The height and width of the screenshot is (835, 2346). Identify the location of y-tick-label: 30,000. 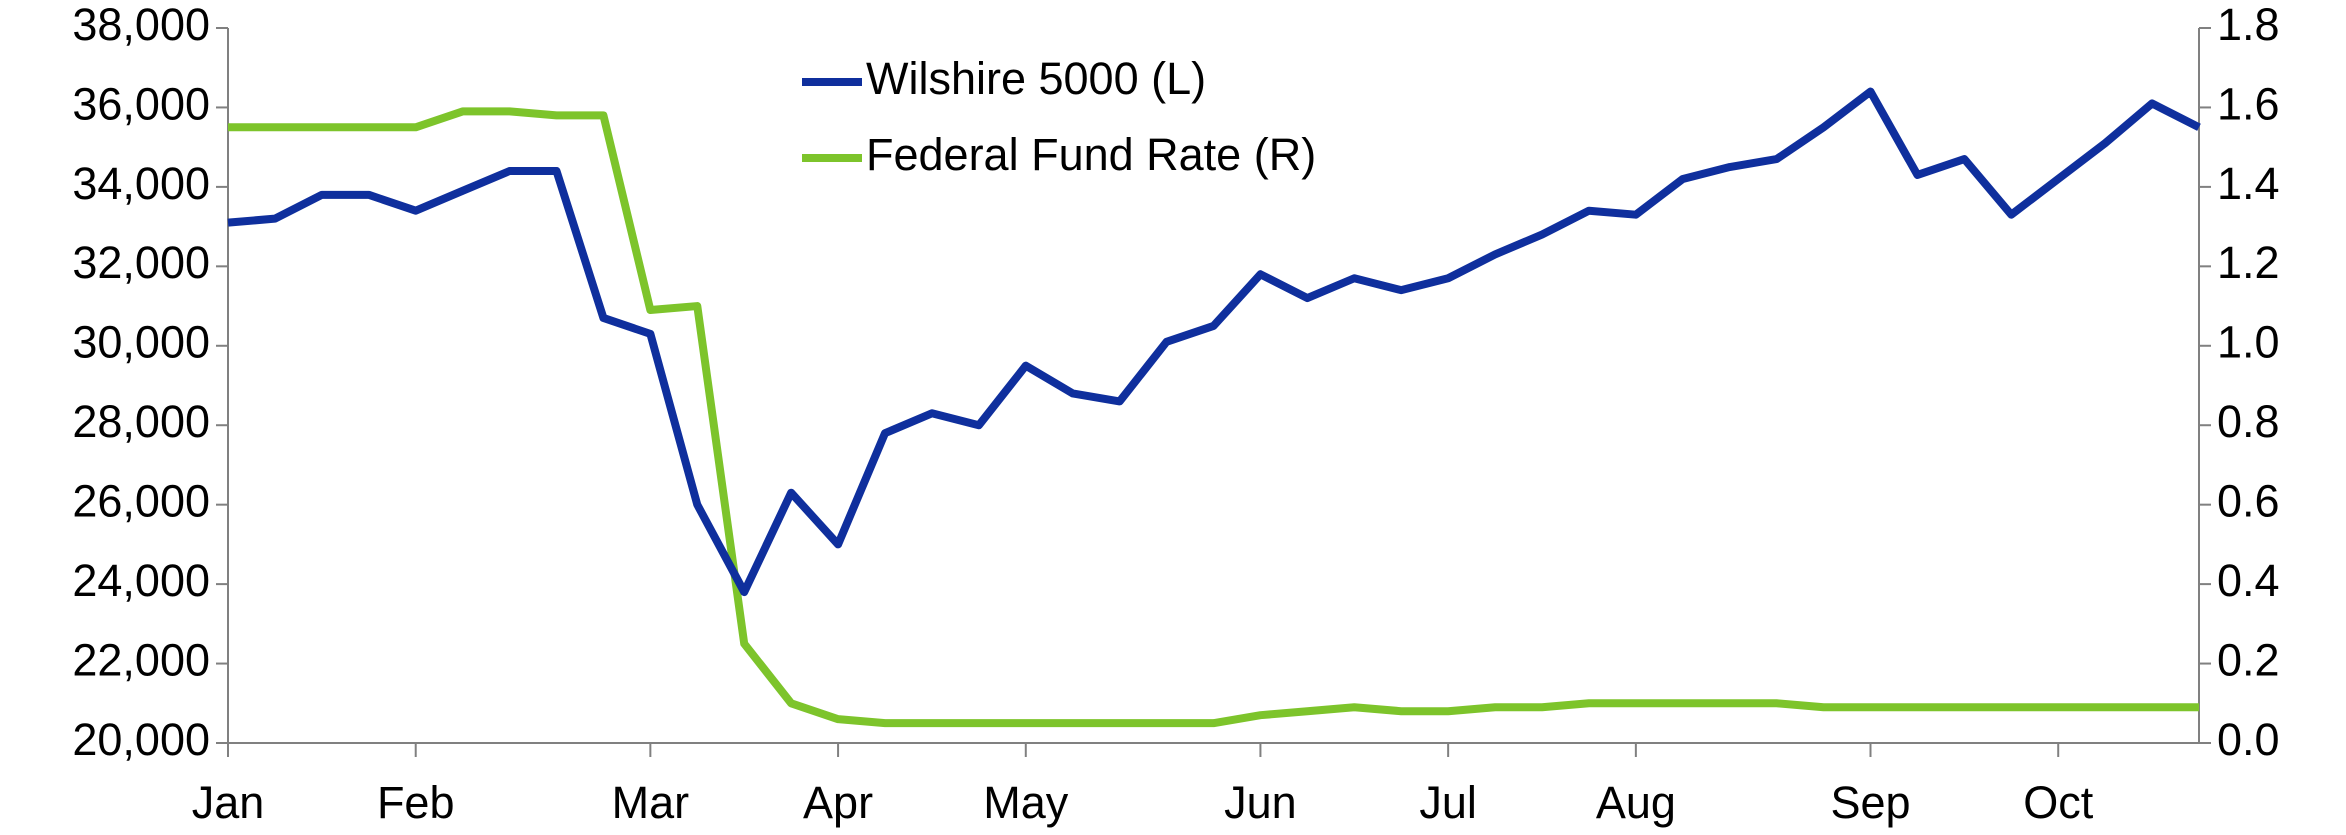
(141, 342).